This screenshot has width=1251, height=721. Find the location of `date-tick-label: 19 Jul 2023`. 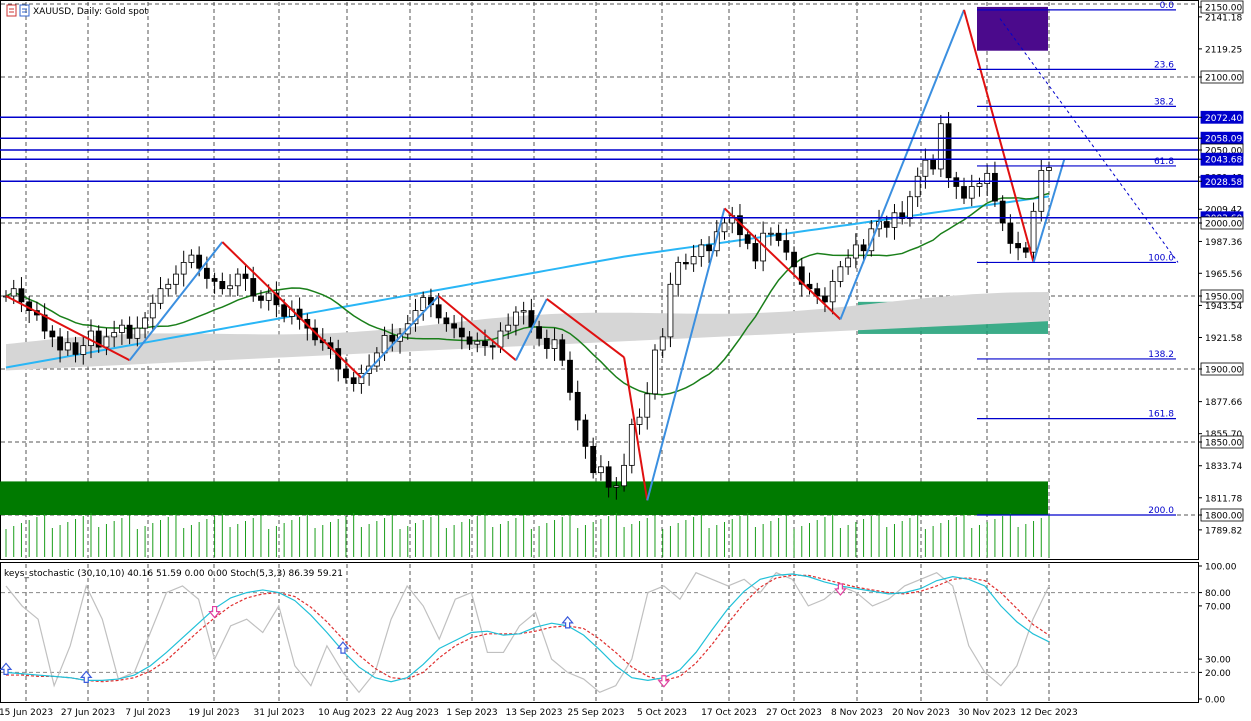

date-tick-label: 19 Jul 2023 is located at coordinates (214, 713).